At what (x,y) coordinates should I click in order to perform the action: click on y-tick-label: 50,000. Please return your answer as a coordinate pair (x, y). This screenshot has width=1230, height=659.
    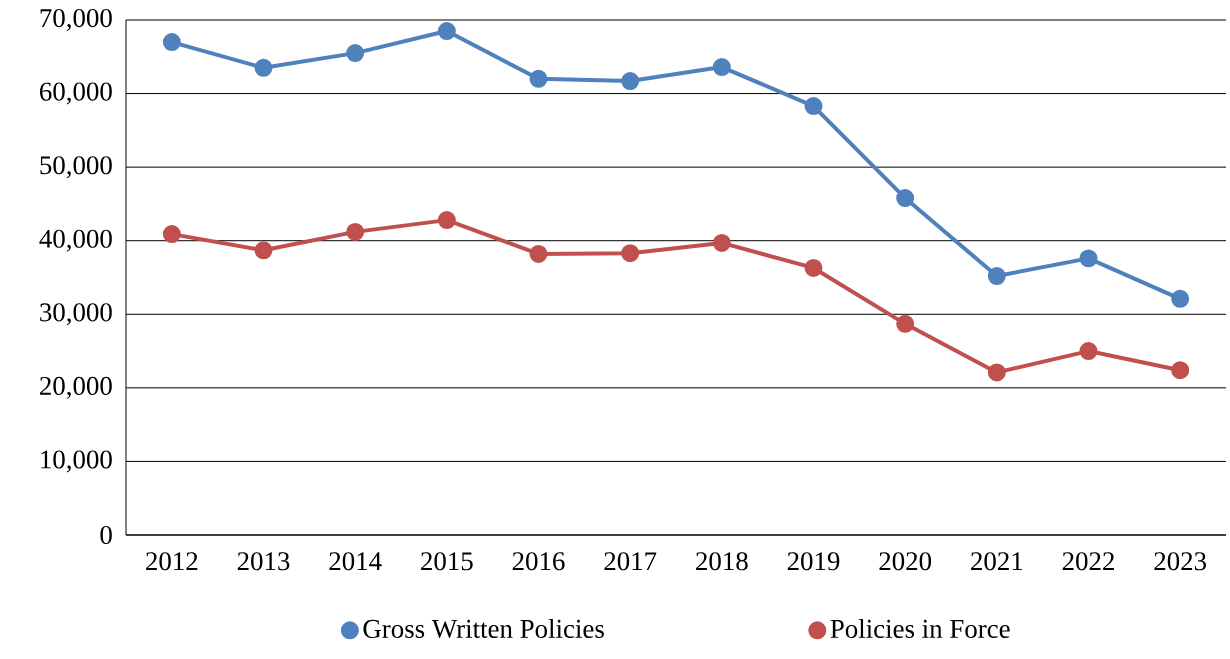
    Looking at the image, I should click on (76, 167).